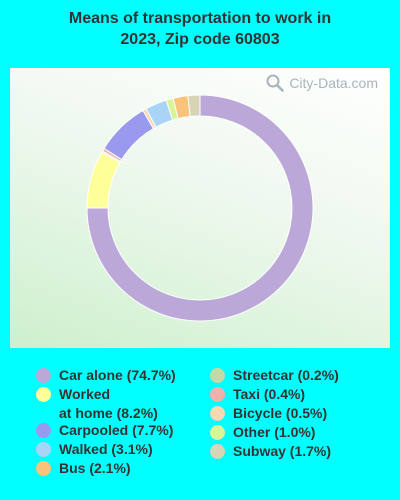  What do you see at coordinates (200, 39) in the screenshot?
I see `chart-title-line-2: 2023, Zip code 60803` at bounding box center [200, 39].